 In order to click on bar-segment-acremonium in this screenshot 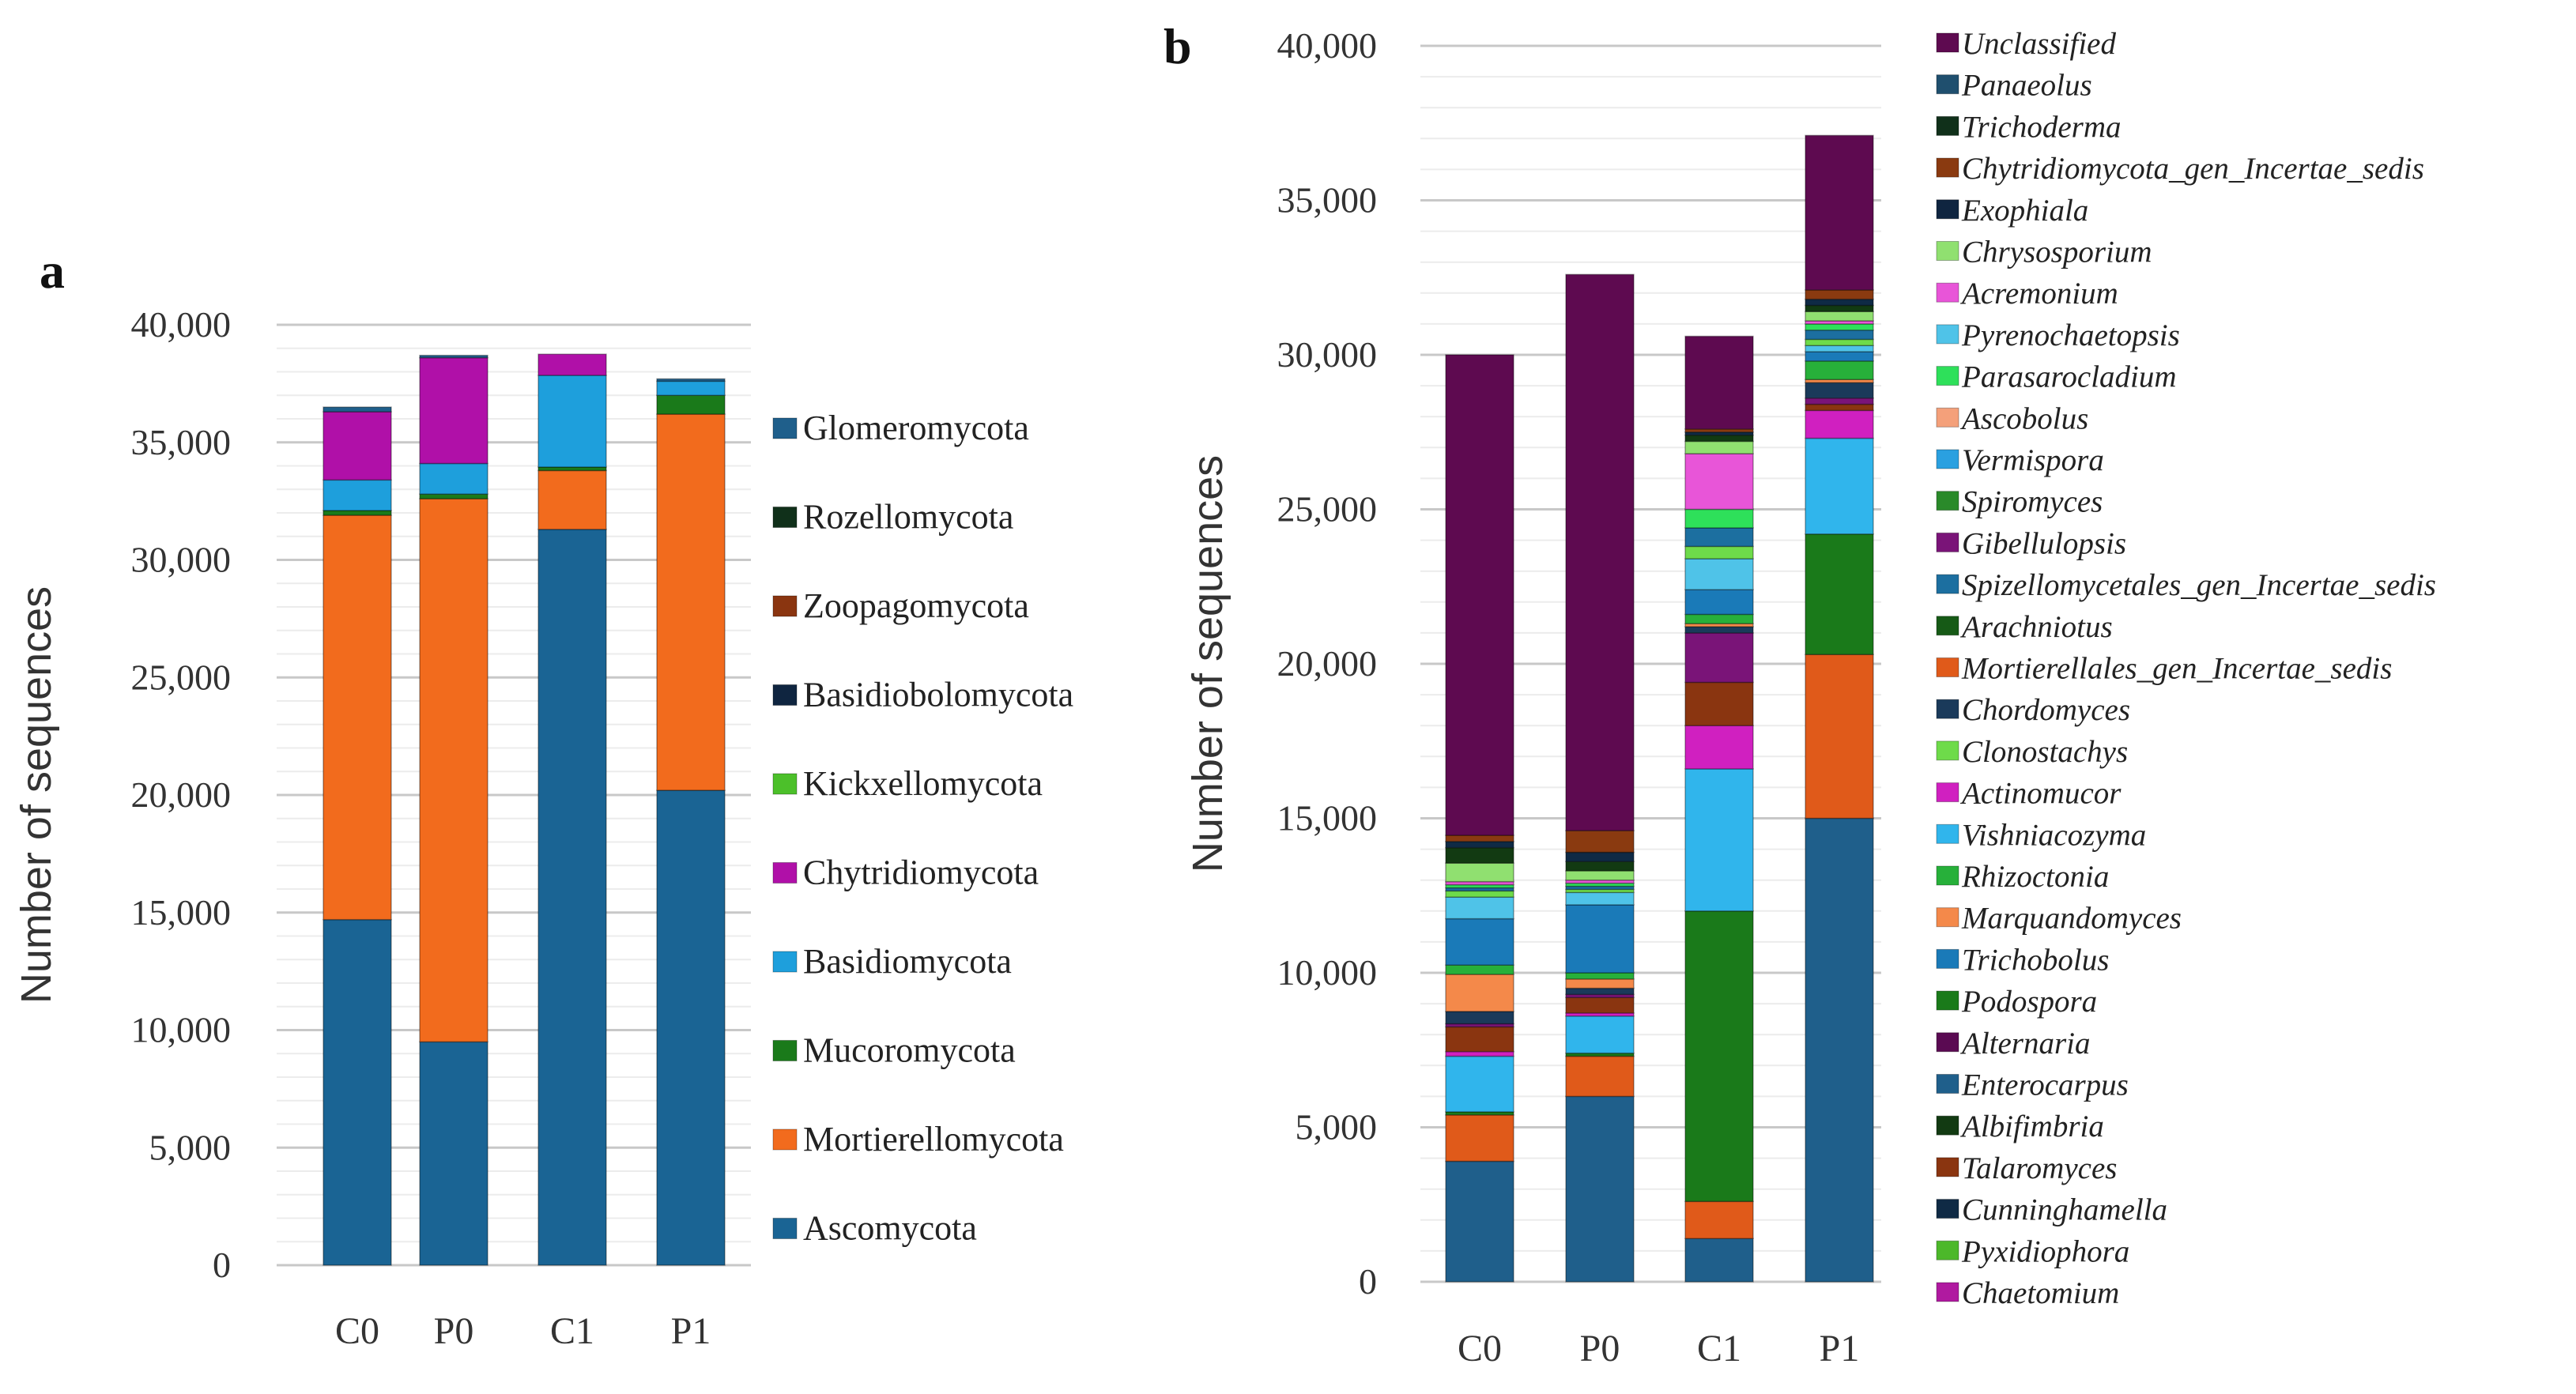, I will do `click(1719, 482)`.